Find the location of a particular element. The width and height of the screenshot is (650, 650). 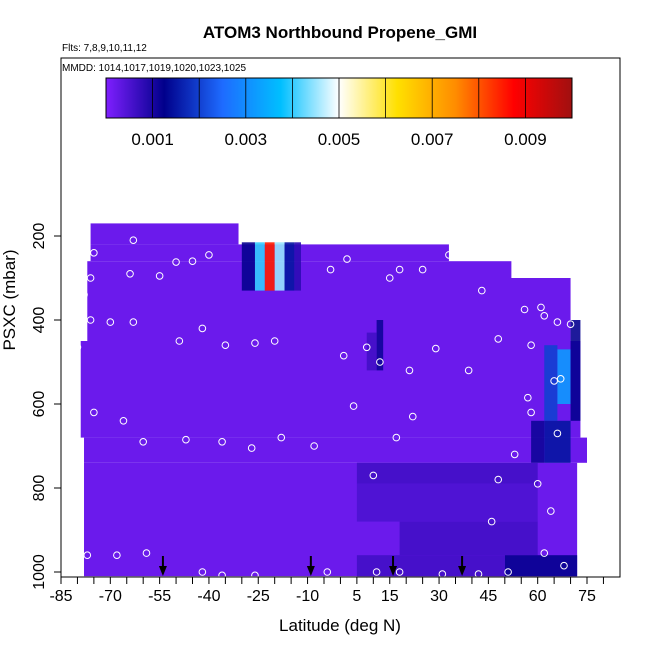

x-tick-label: 5 is located at coordinates (356, 596).